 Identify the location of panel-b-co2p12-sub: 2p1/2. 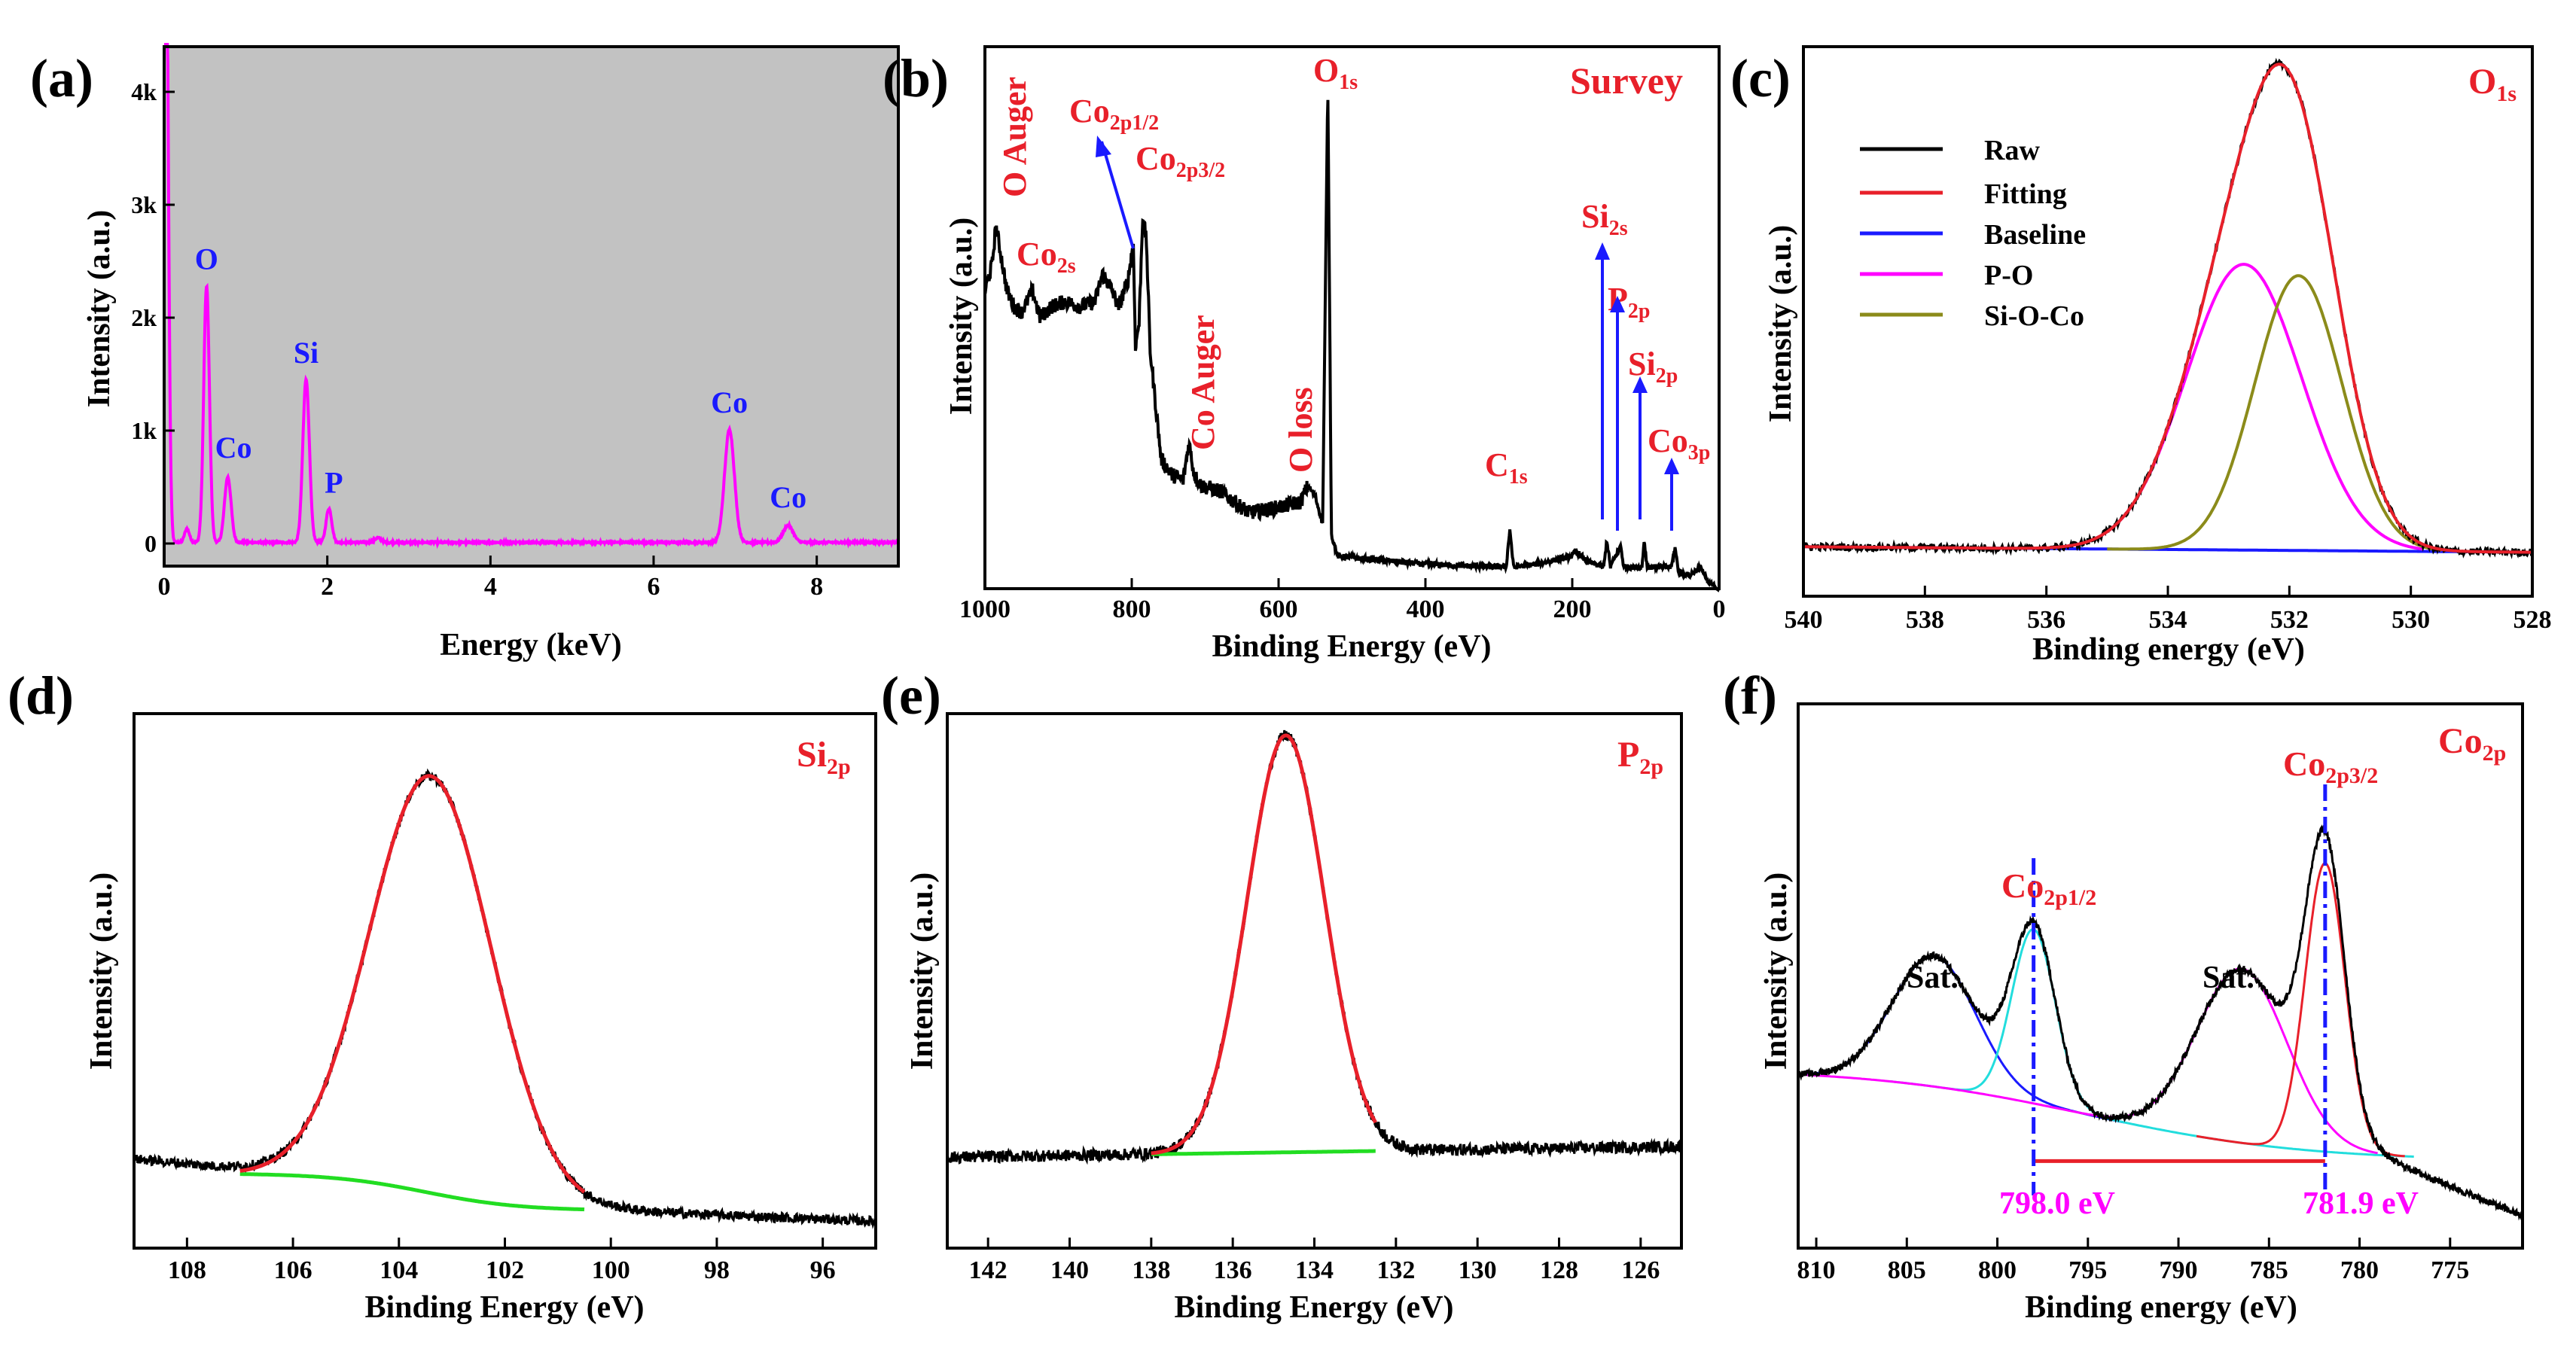
(1134, 123).